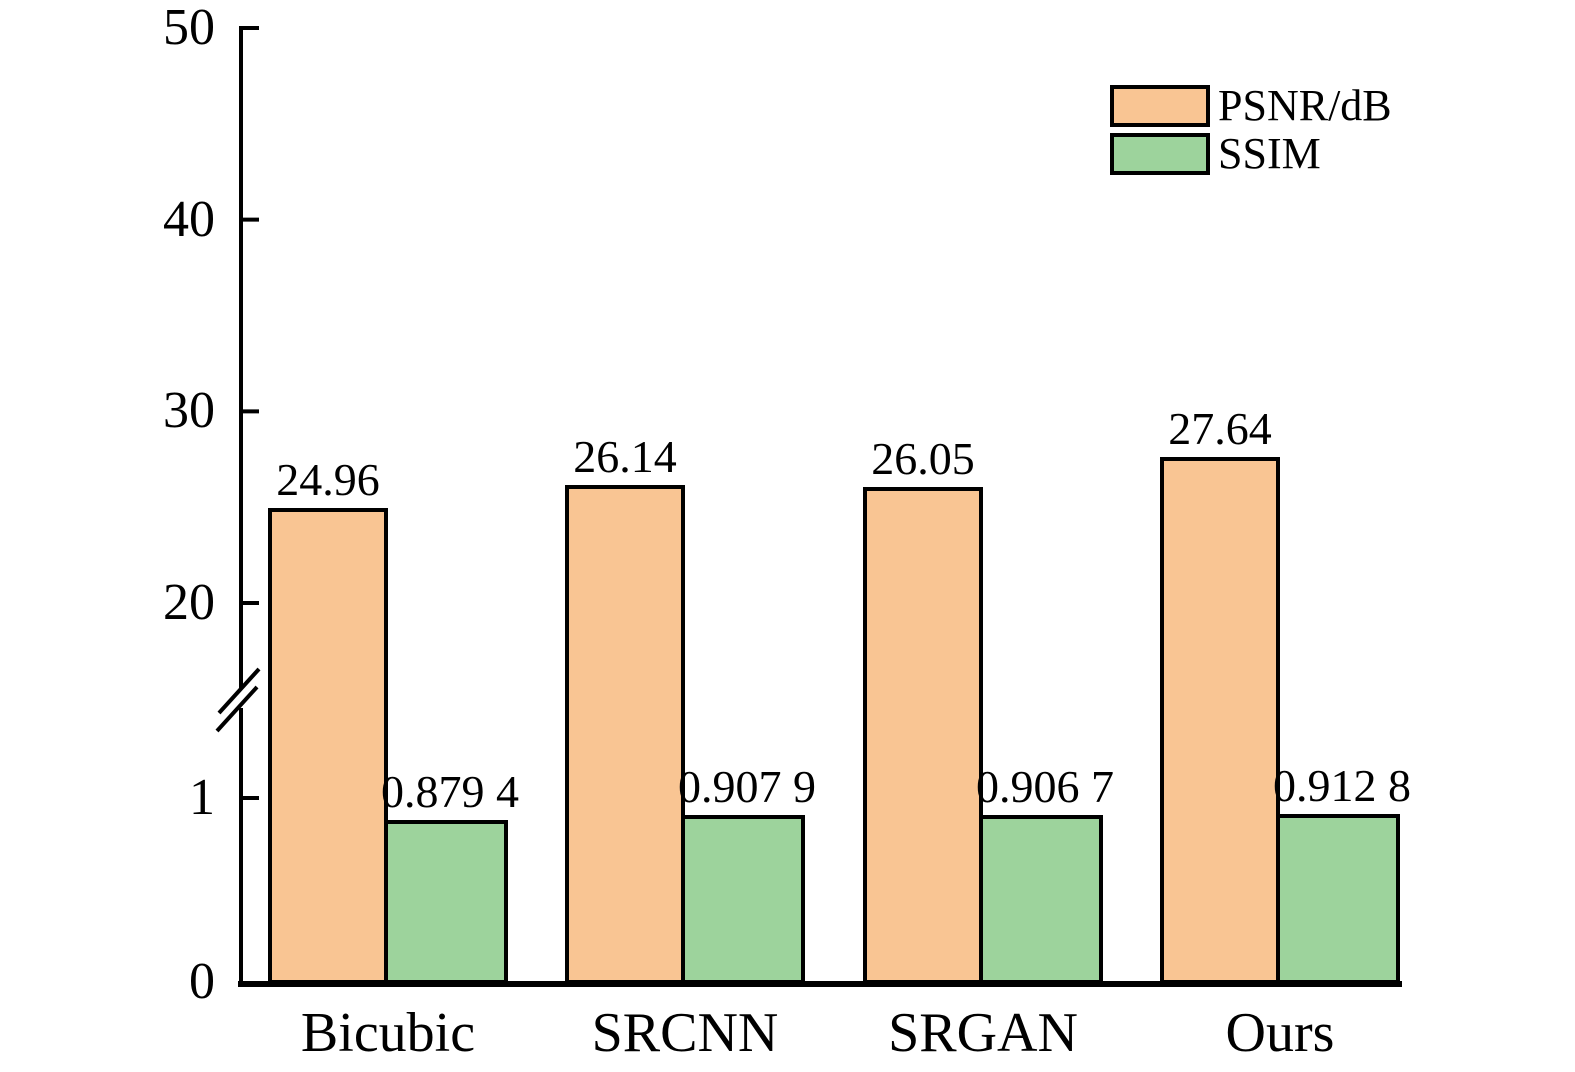 This screenshot has height=1072, width=1575. I want to click on bar-ssim-bicubic, so click(448, 902).